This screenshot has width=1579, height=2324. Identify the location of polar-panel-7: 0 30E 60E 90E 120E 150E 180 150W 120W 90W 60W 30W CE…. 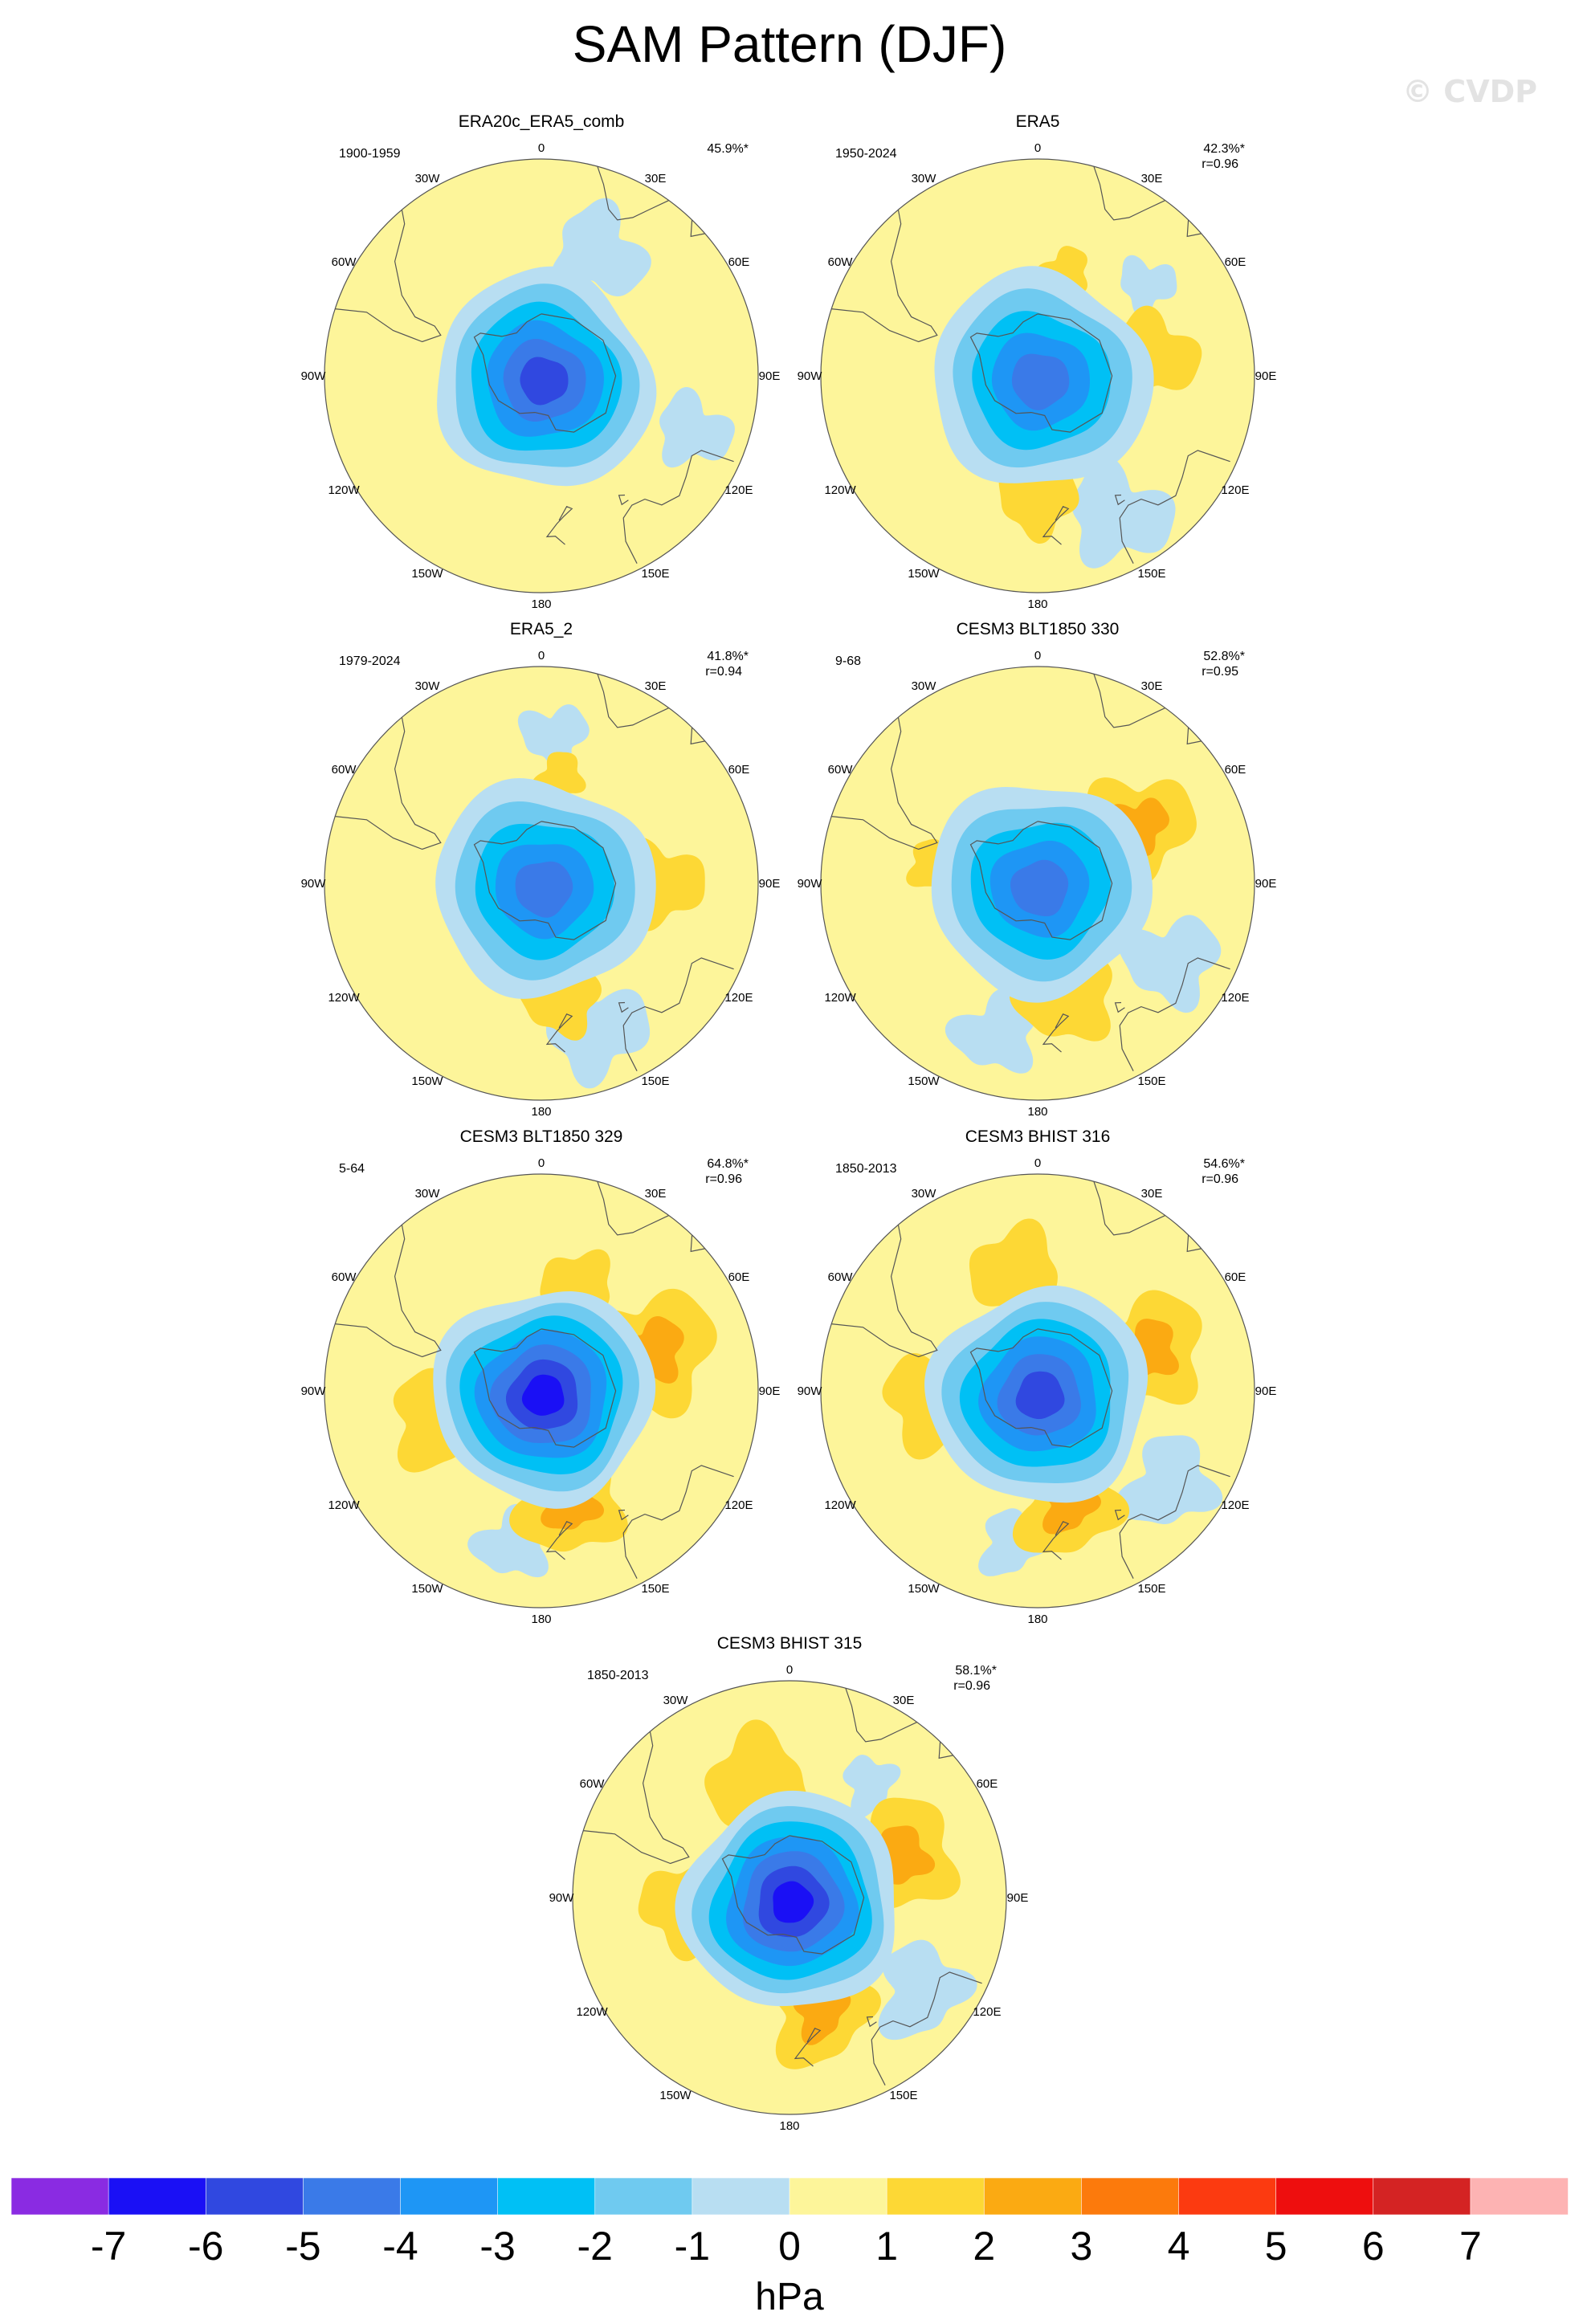
(789, 1884).